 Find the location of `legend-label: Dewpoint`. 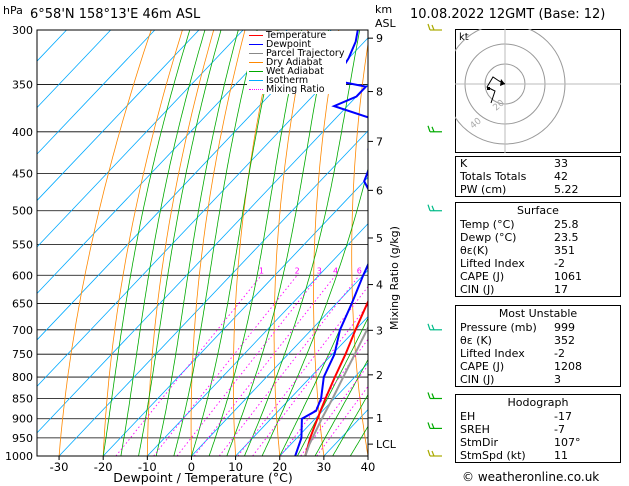

legend-label: Dewpoint is located at coordinates (289, 44).